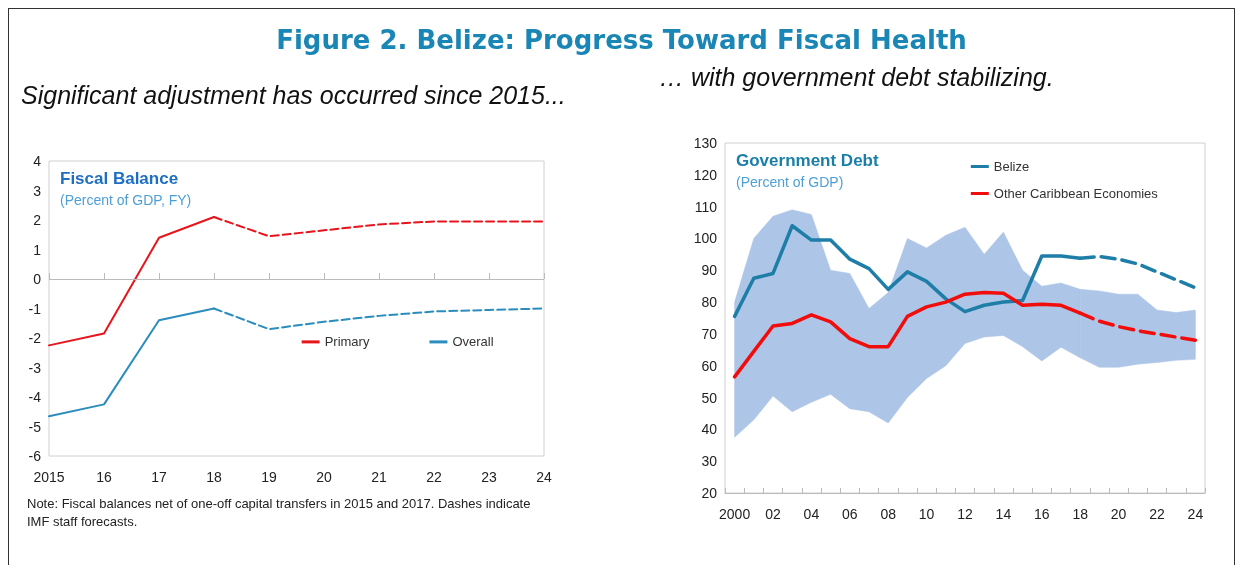 This screenshot has width=1241, height=572. Describe the element at coordinates (709, 302) in the screenshot. I see `y-tick-label: 80` at that location.